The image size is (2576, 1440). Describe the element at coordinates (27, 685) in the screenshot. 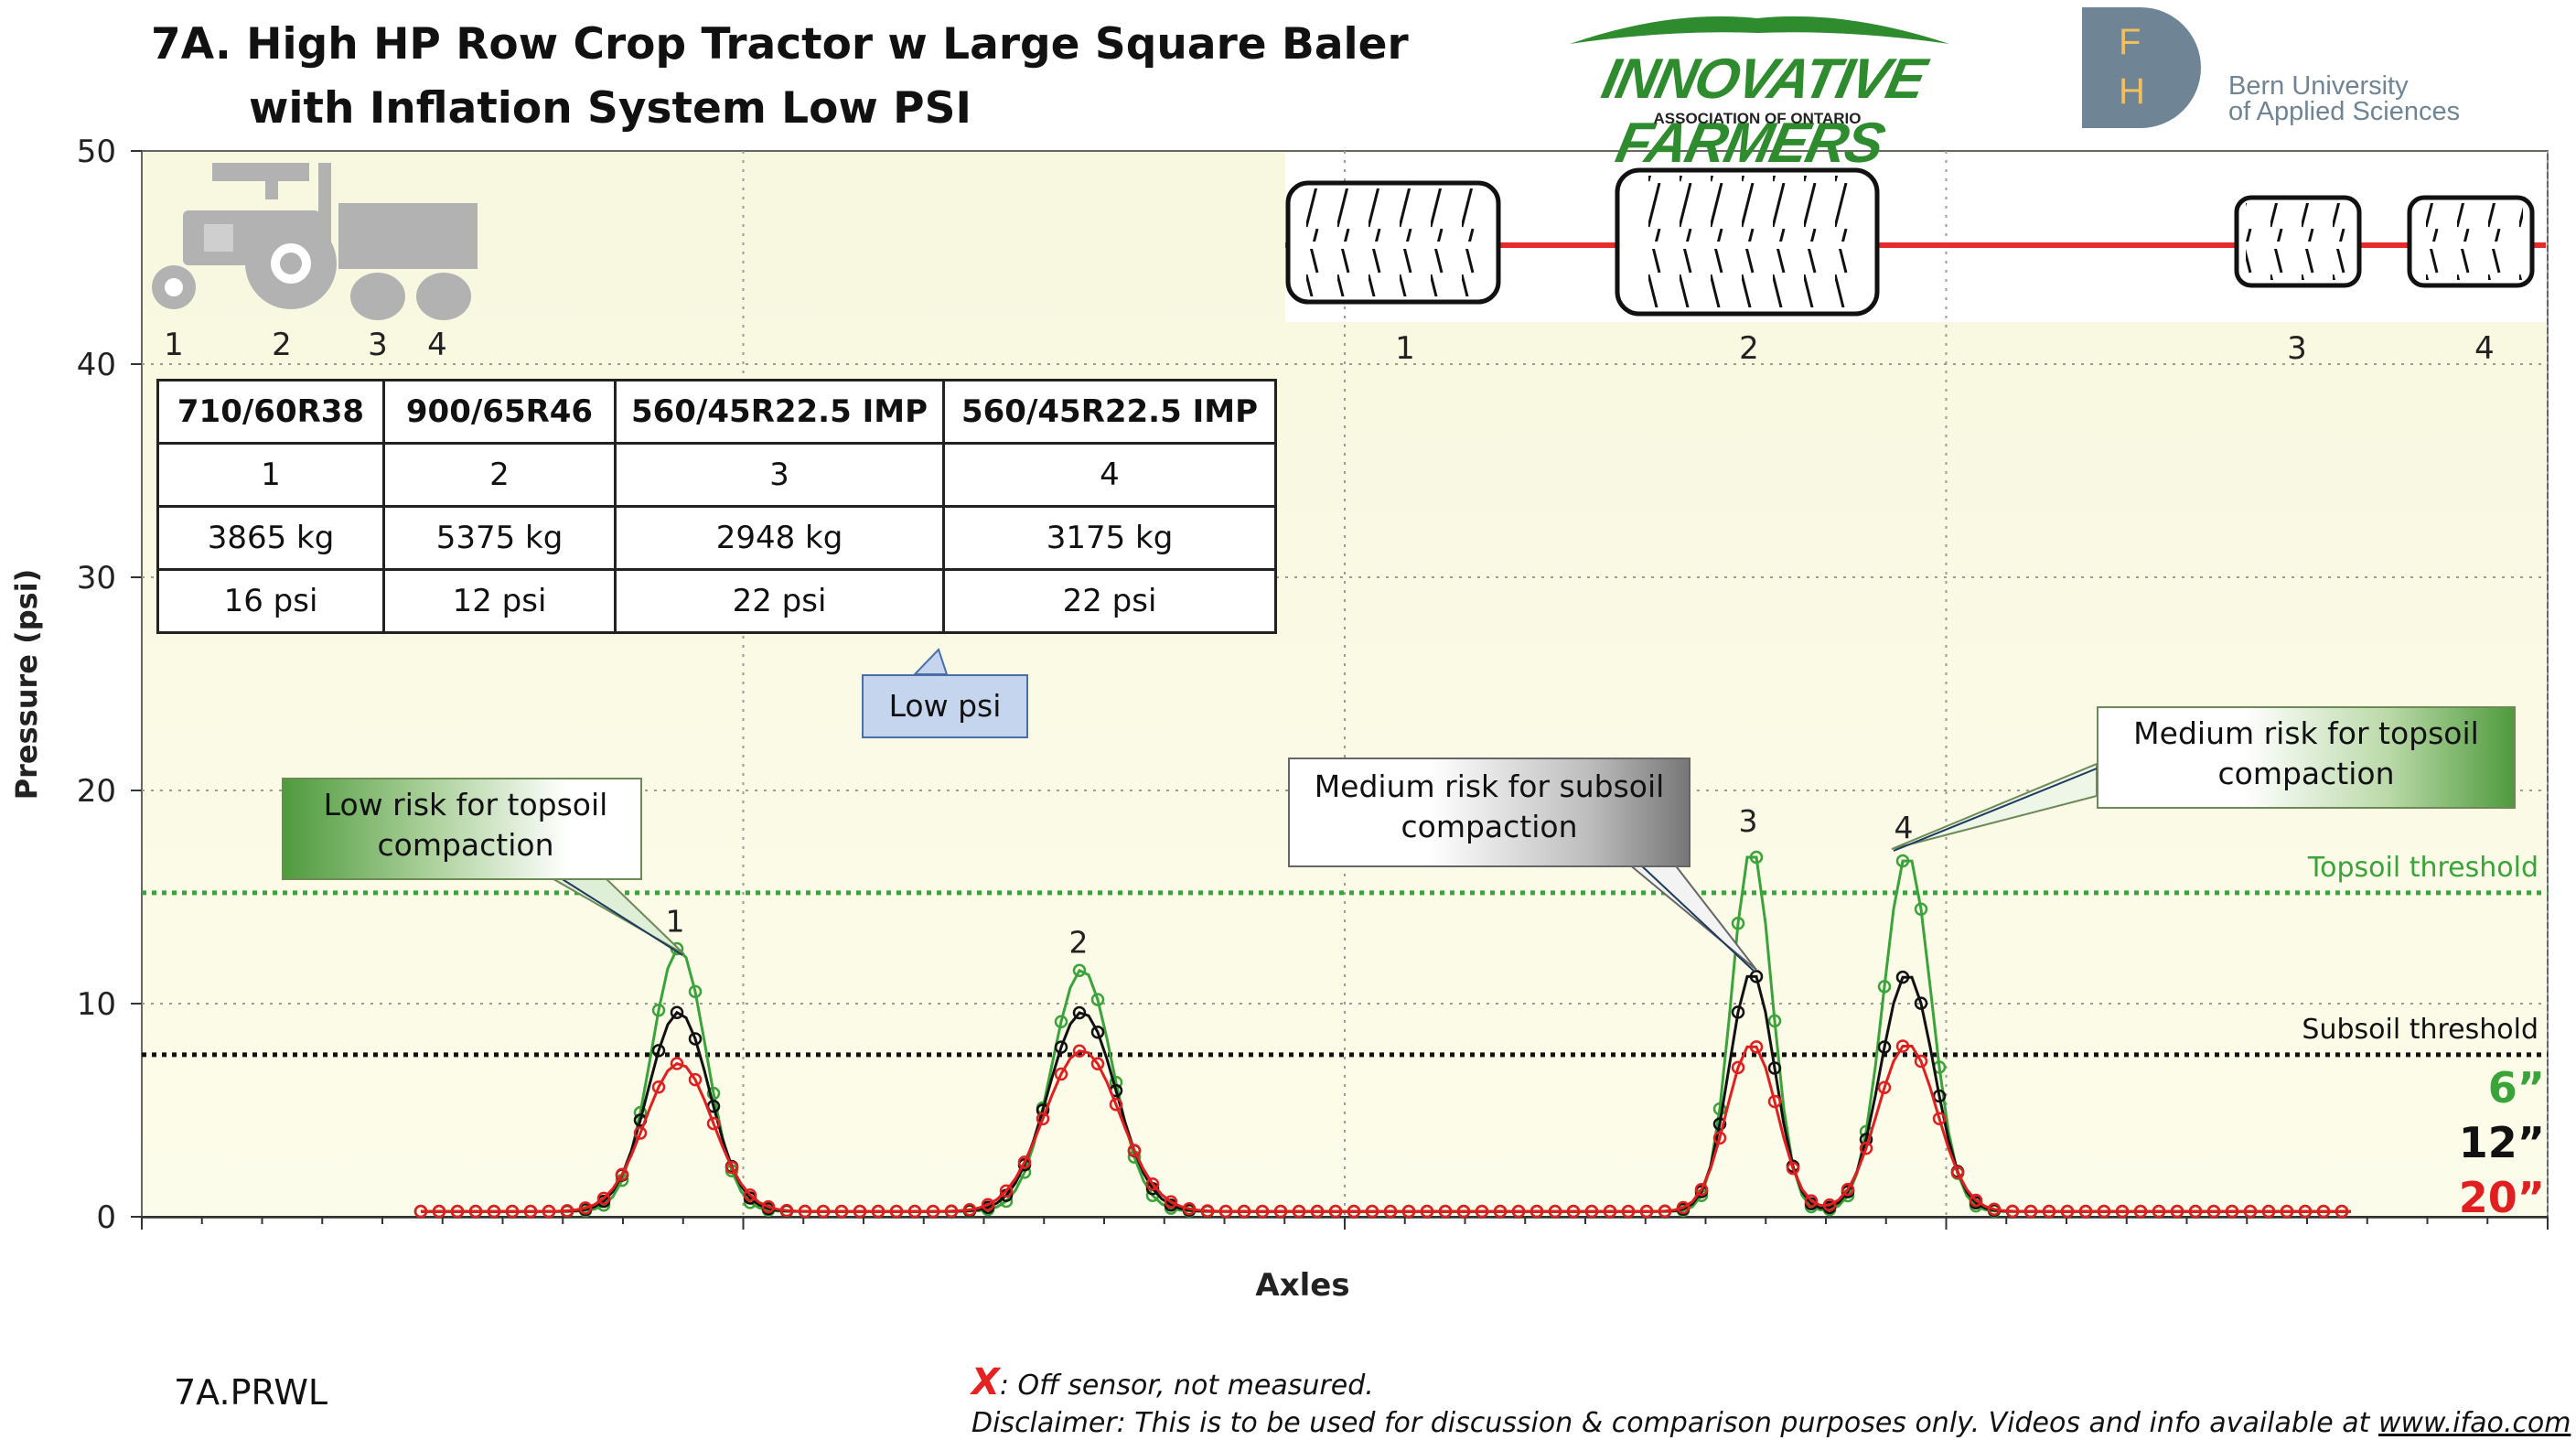

I see `y-axis-label: Pressure (psi)` at that location.